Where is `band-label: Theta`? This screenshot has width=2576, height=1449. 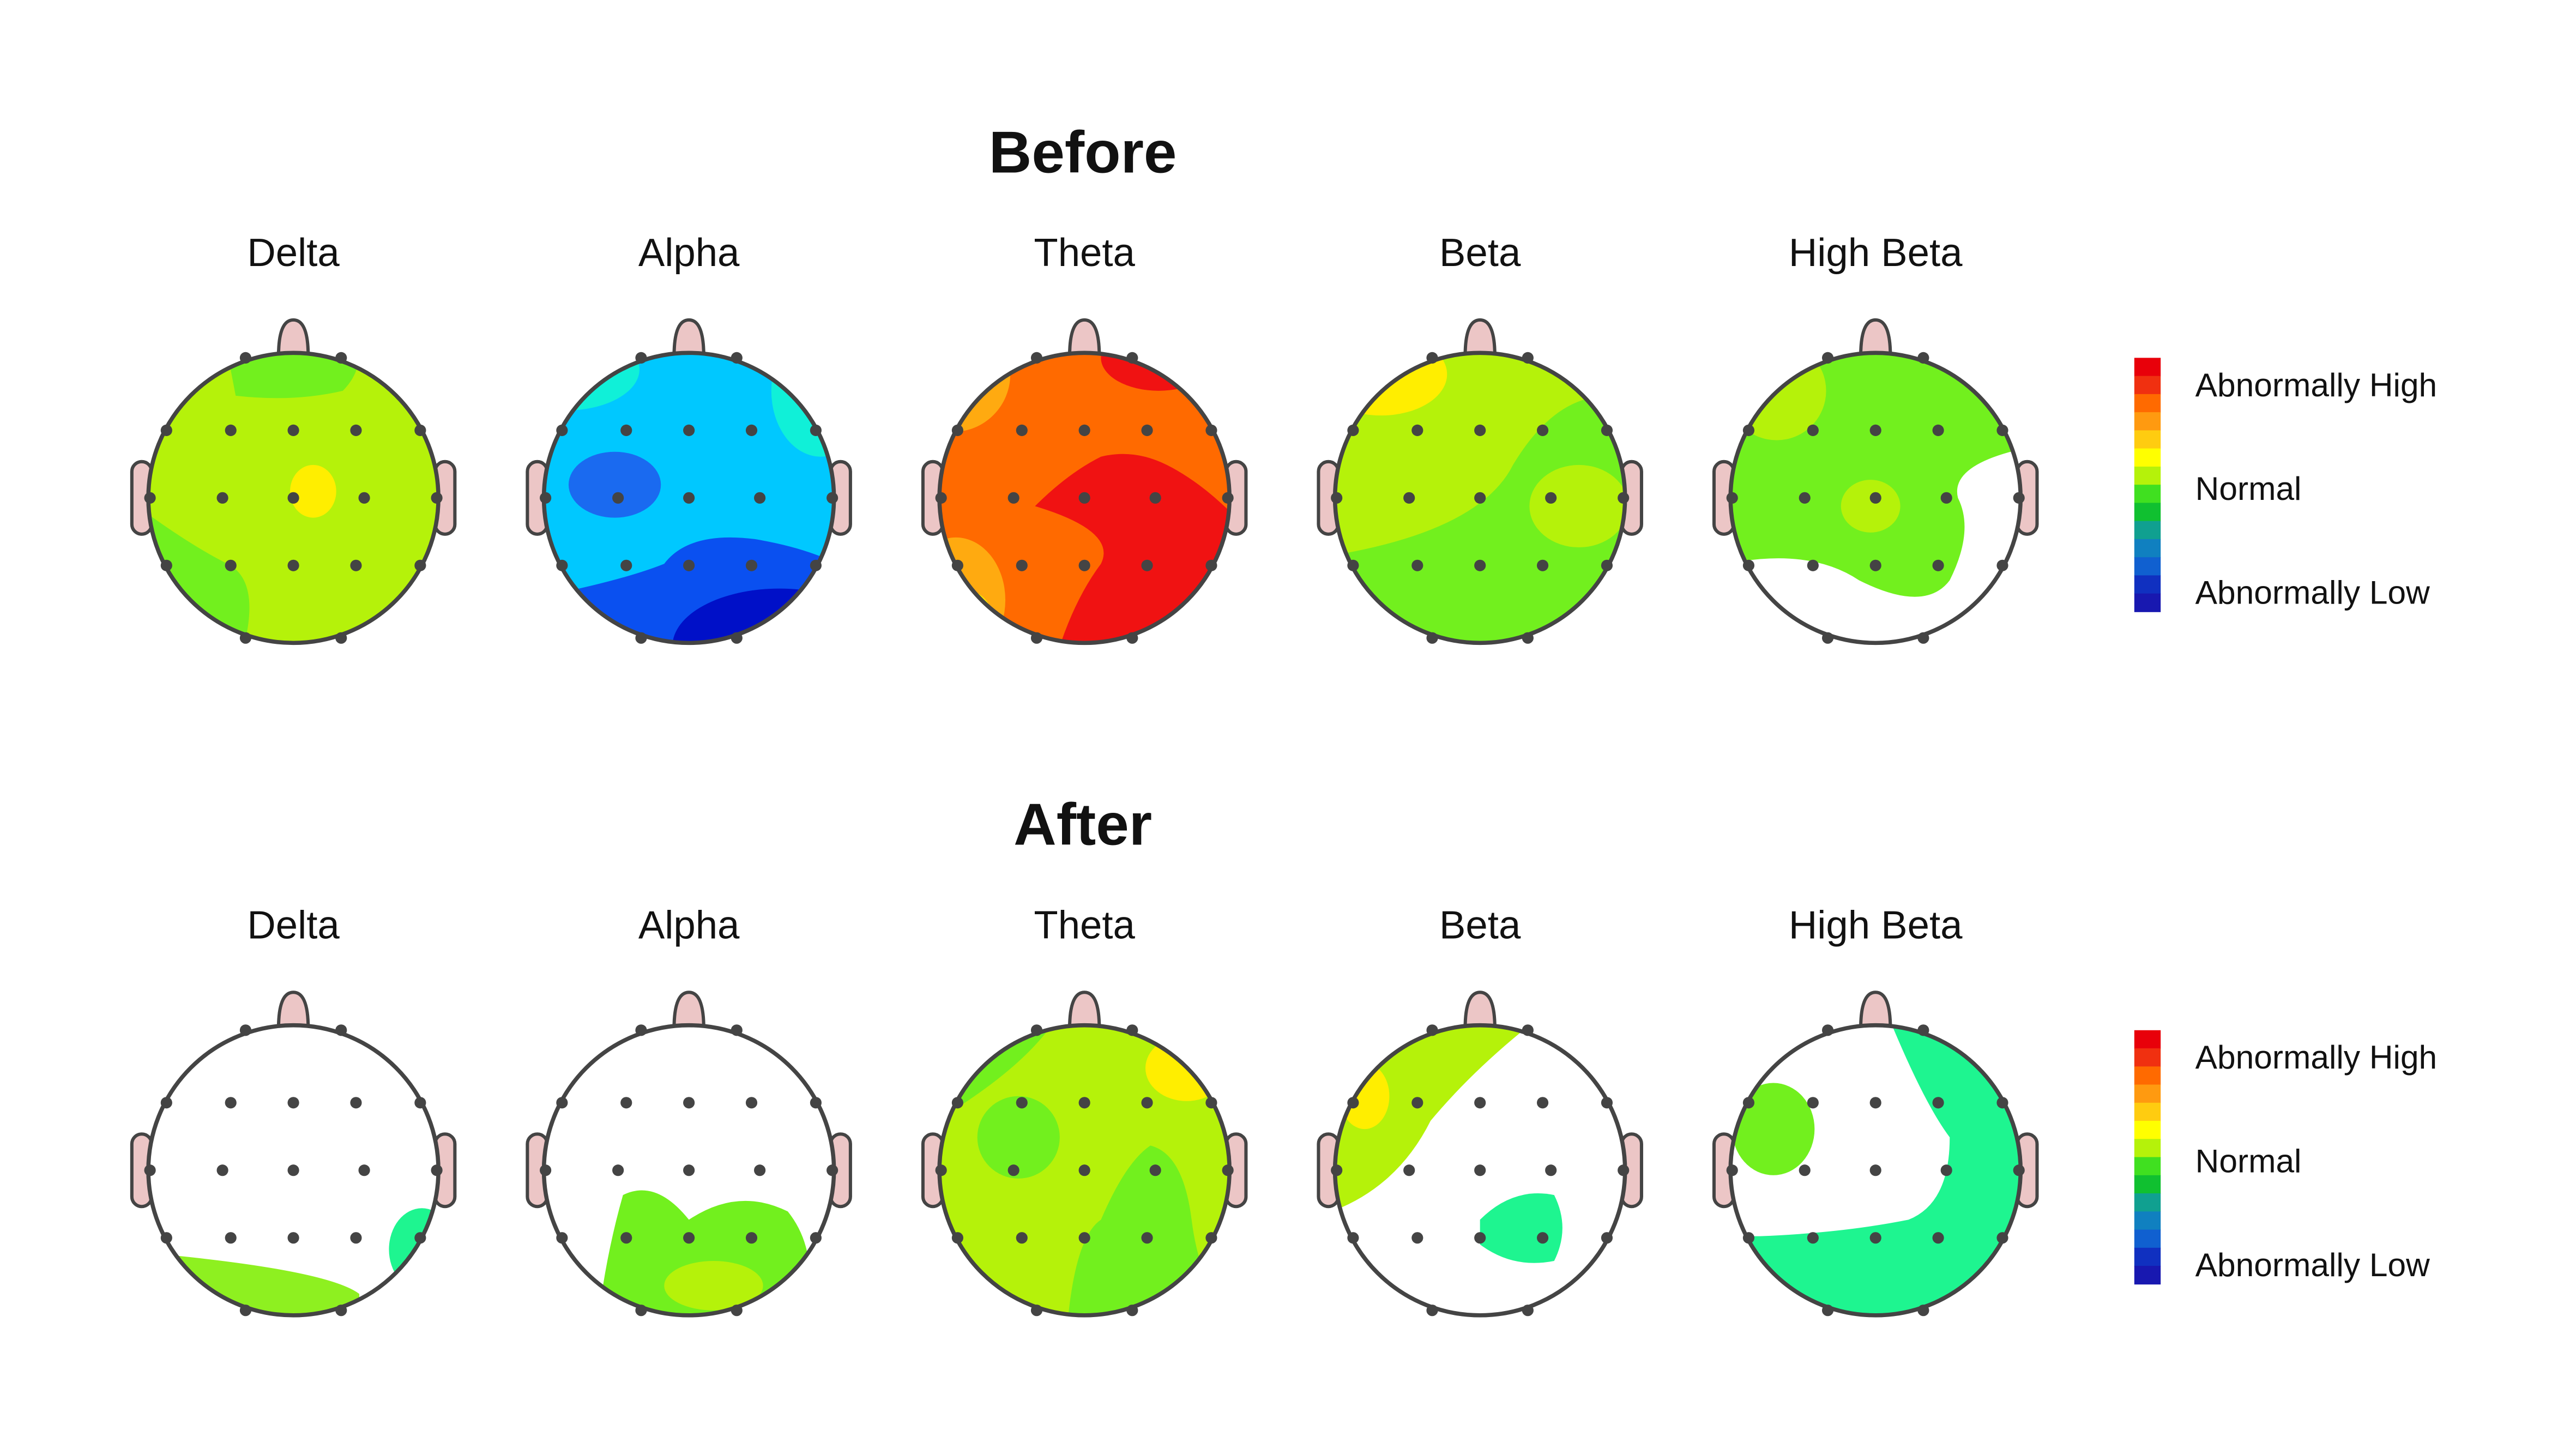 band-label: Theta is located at coordinates (1084, 925).